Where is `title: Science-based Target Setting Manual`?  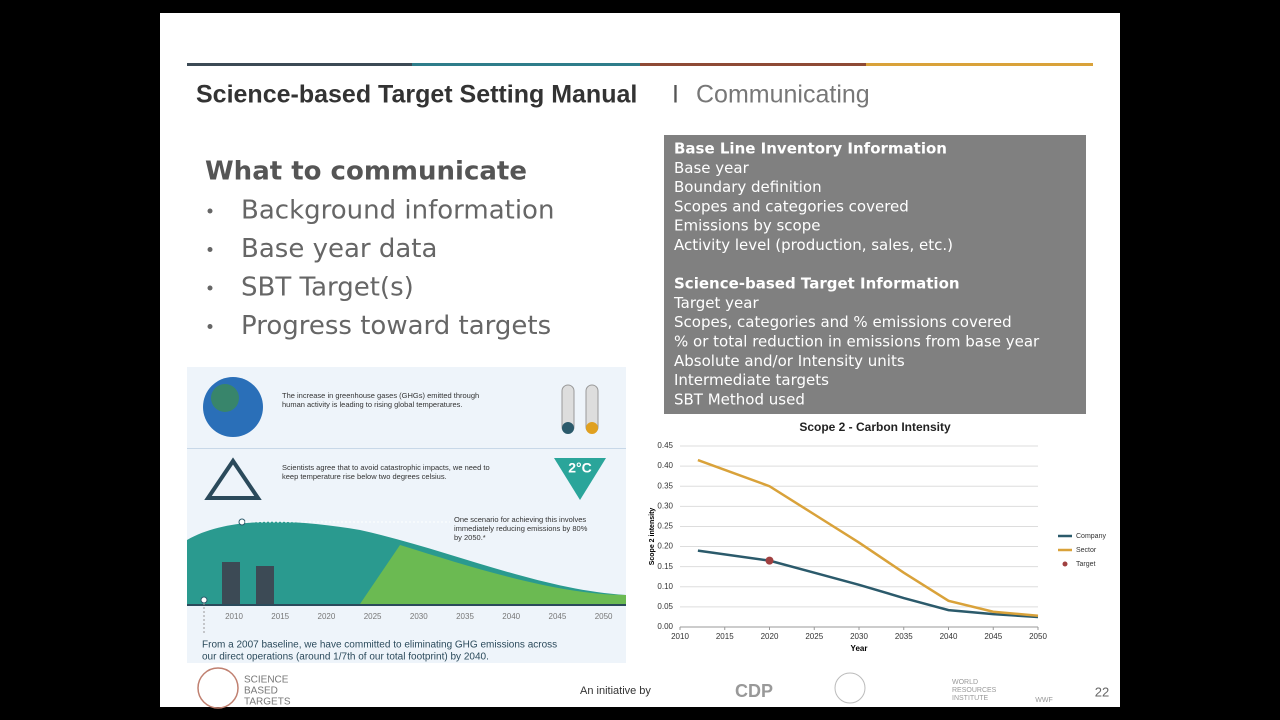 title: Science-based Target Setting Manual is located at coordinates (416, 95).